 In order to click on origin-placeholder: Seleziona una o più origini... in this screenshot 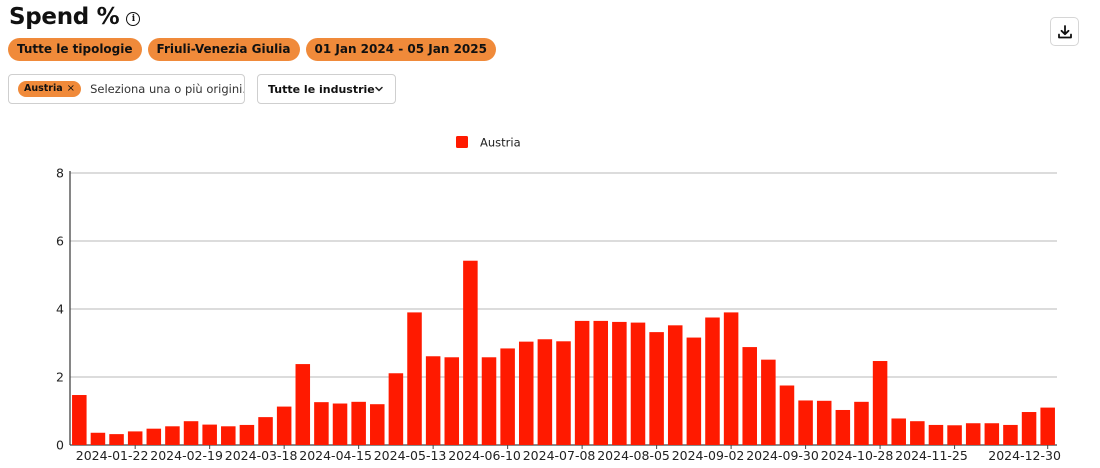, I will do `click(167, 89)`.